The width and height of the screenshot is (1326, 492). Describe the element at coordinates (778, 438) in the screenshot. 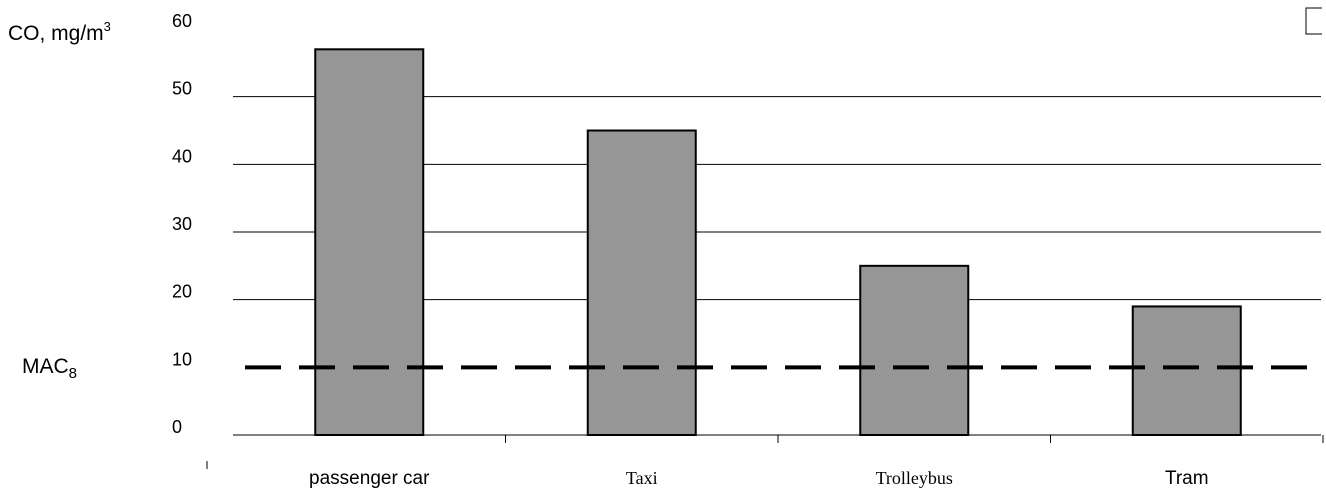

I see `x-axis` at that location.